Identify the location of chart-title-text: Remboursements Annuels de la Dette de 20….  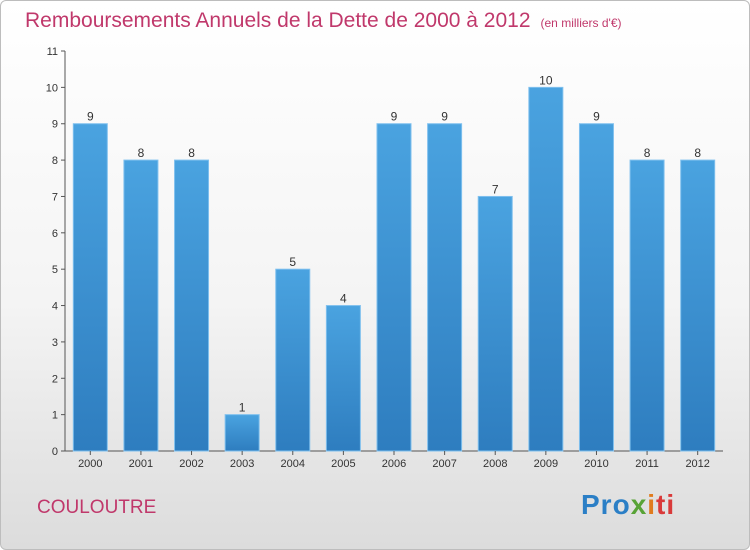
(278, 20).